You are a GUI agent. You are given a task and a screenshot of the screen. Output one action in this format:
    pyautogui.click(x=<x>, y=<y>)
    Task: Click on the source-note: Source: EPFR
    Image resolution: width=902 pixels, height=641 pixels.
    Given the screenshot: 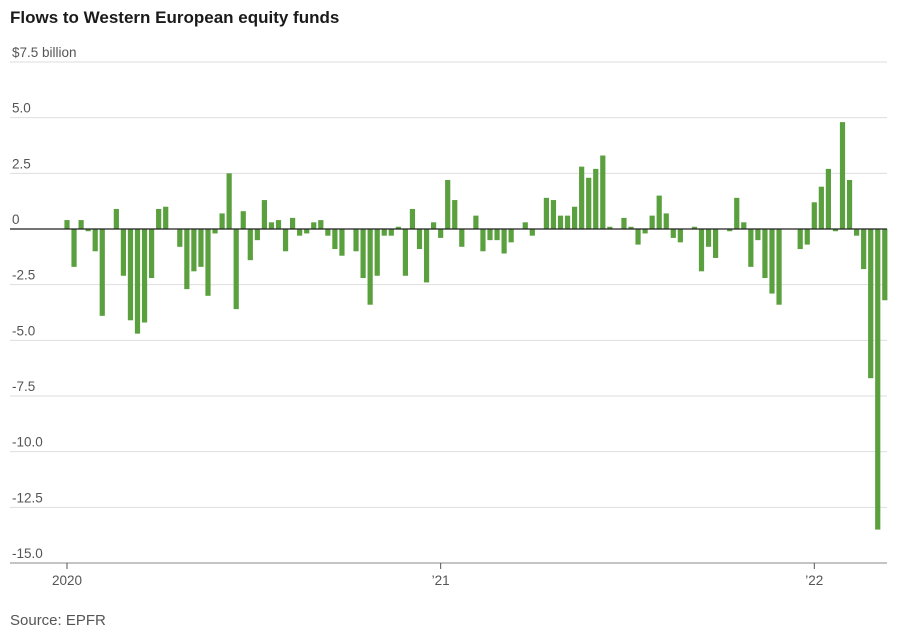 What is the action you would take?
    pyautogui.click(x=58, y=620)
    